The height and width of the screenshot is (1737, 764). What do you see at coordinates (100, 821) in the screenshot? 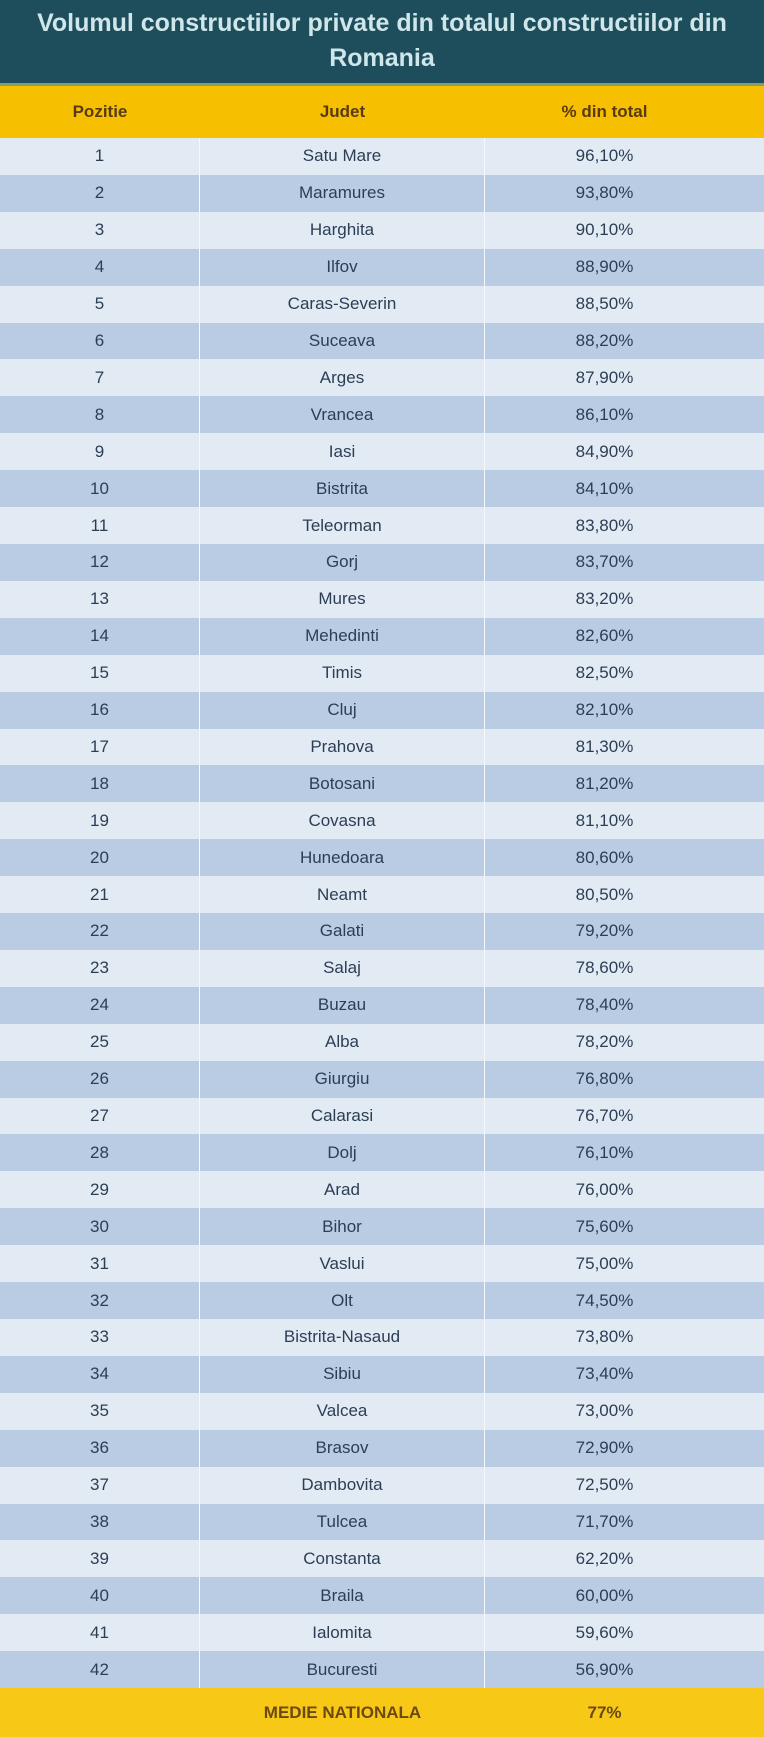
I see `cell-position: 19` at bounding box center [100, 821].